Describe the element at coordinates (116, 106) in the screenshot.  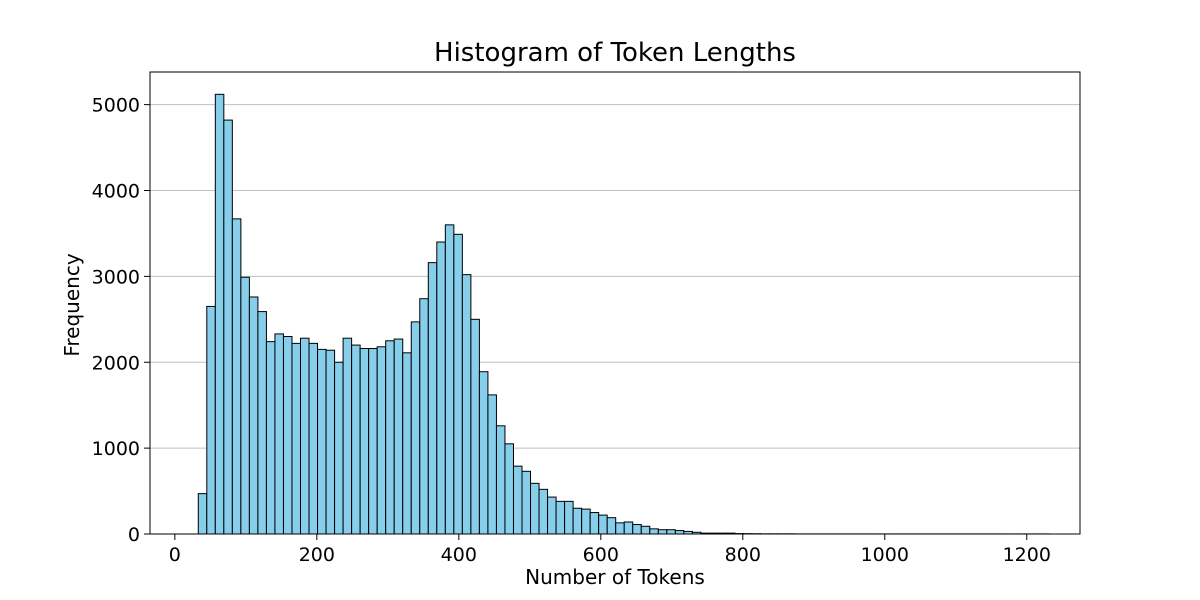
I see `y-tick-label: 5000` at that location.